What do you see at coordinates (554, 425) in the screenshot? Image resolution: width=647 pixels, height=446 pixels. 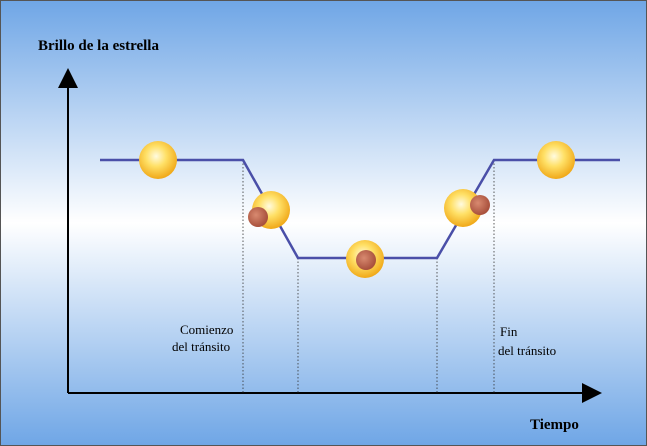 I see `x-axis-label: Tiempo` at bounding box center [554, 425].